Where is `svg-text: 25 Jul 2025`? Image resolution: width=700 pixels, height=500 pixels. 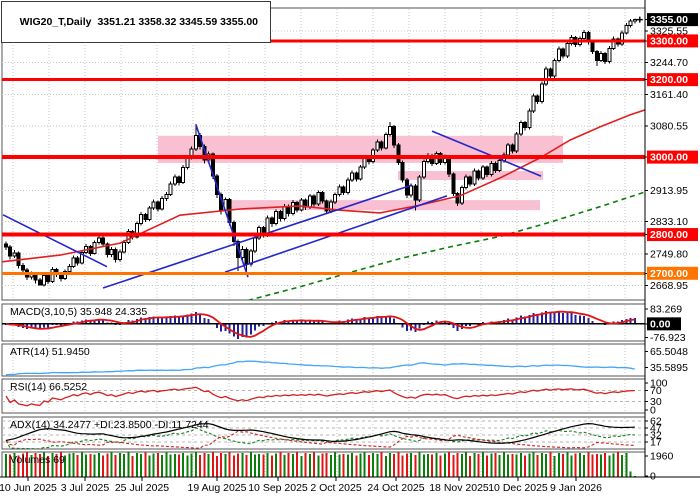 svg-text: 25 Jul 2025 is located at coordinates (142, 488).